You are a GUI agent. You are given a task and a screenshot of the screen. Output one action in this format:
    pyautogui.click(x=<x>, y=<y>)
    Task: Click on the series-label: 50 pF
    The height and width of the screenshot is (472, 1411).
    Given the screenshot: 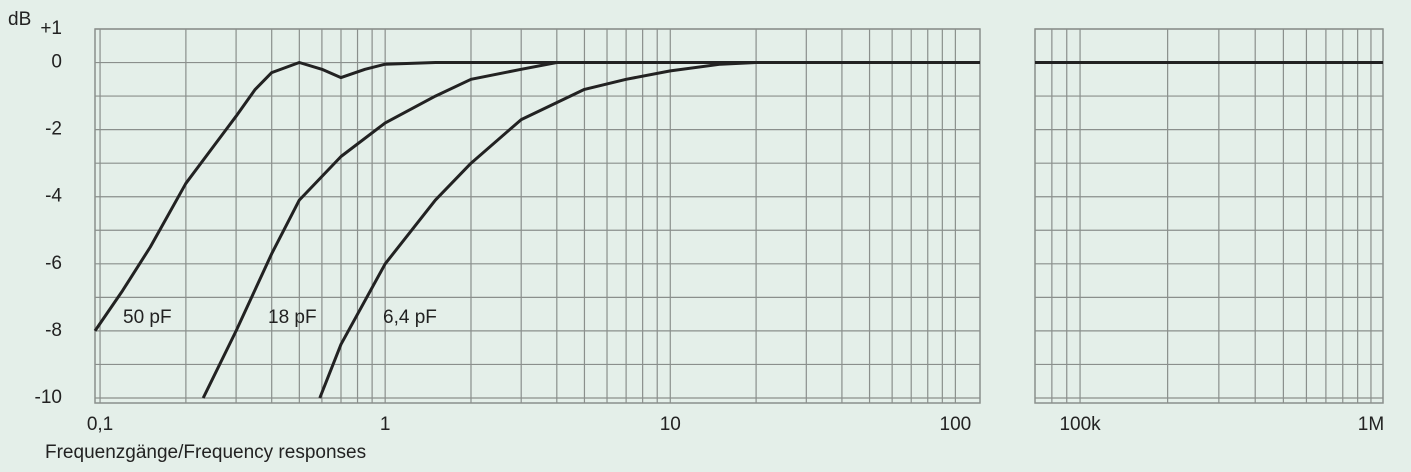 What is the action you would take?
    pyautogui.click(x=147, y=317)
    